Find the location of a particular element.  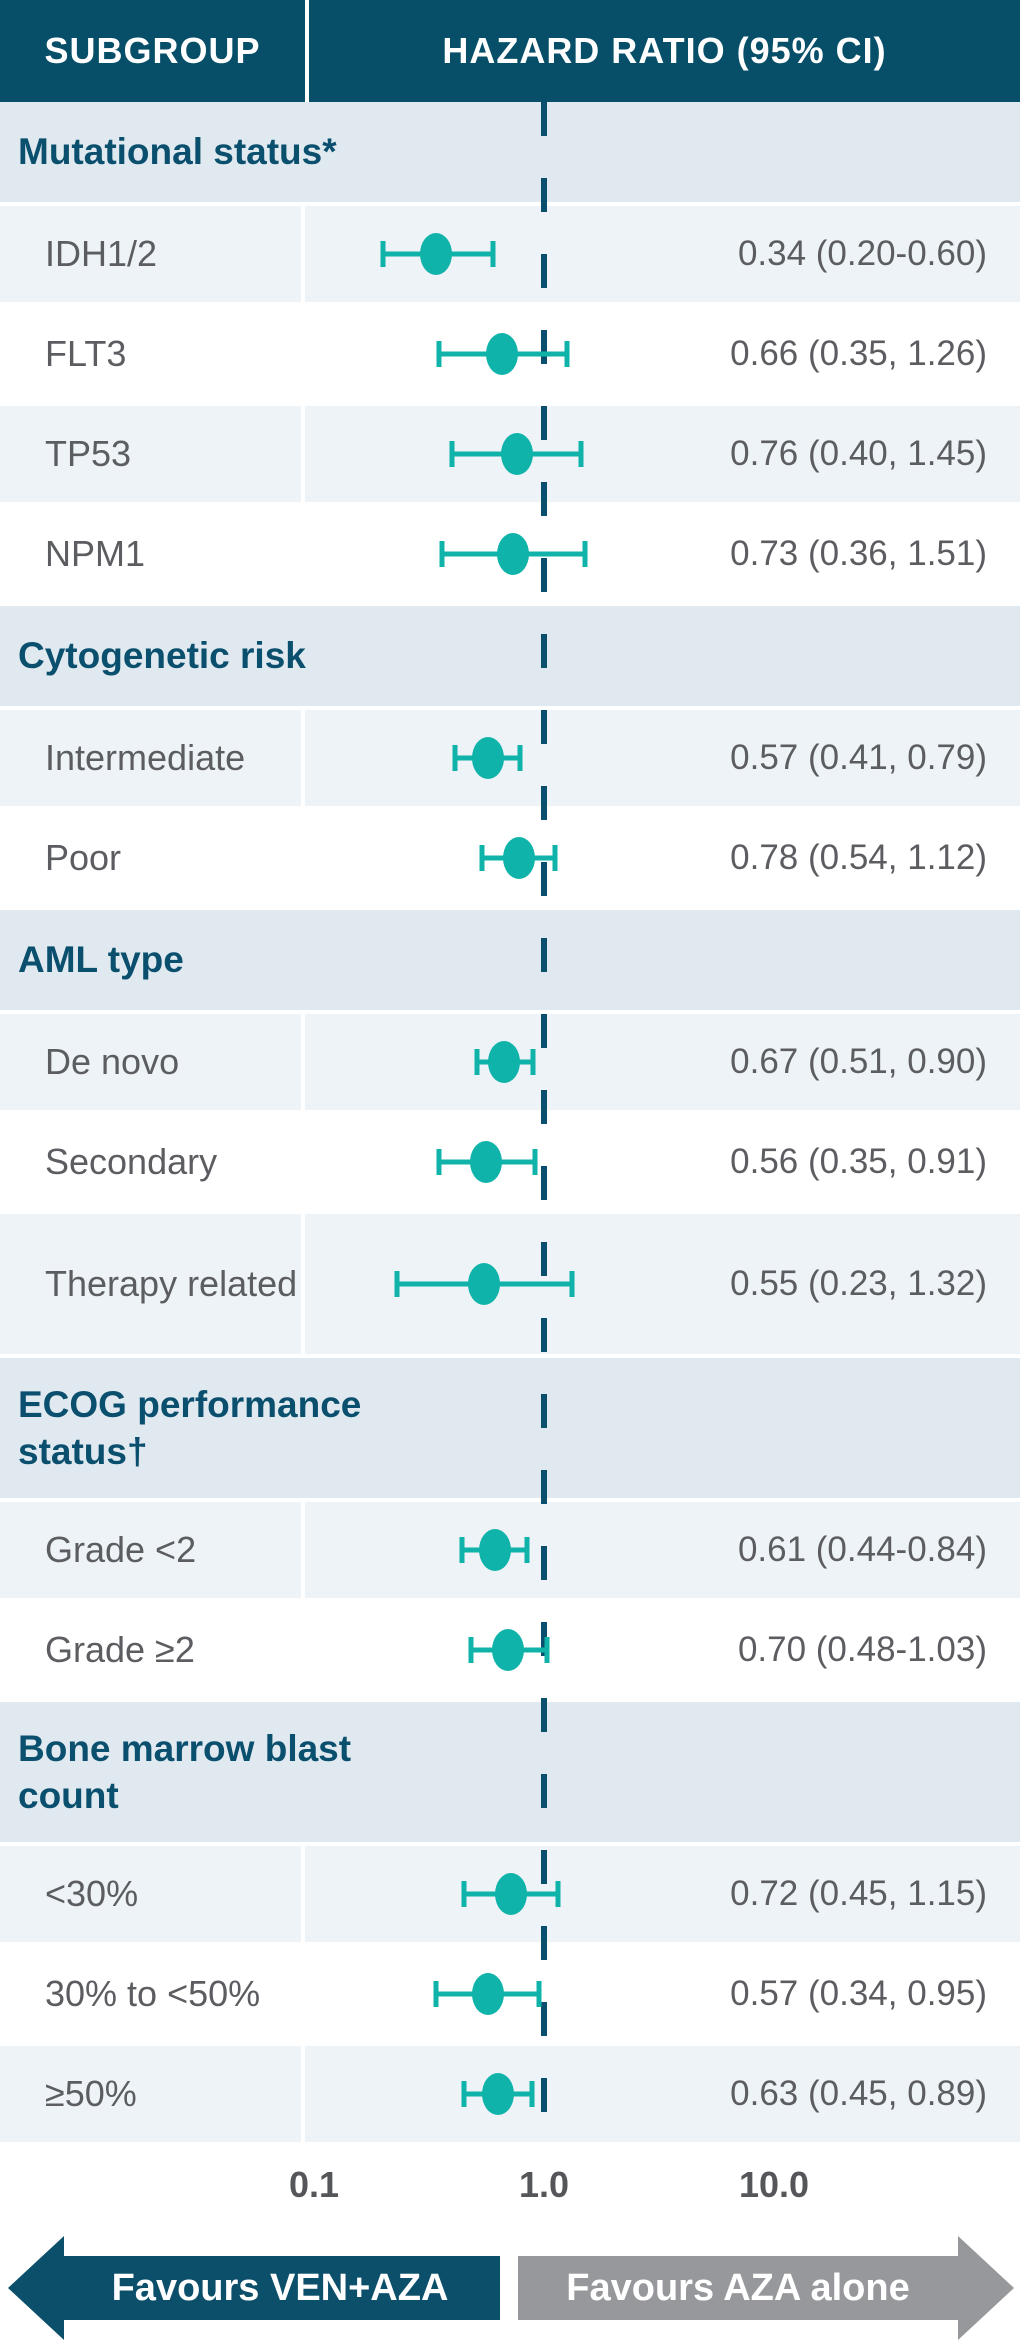

subgroup-row: Secondary 0.56 (0.35, 0.91) is located at coordinates (510, 1162).